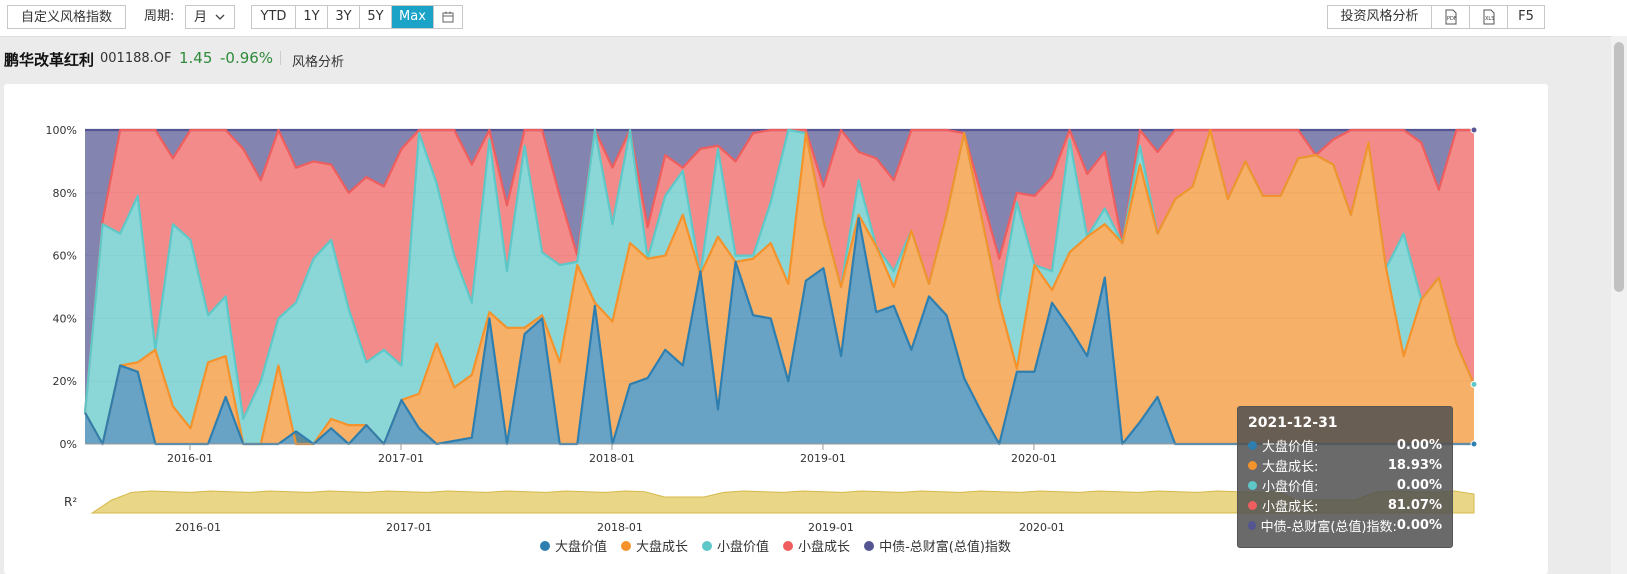  What do you see at coordinates (401, 458) in the screenshot?
I see `x-tick-label: 2017-01` at bounding box center [401, 458].